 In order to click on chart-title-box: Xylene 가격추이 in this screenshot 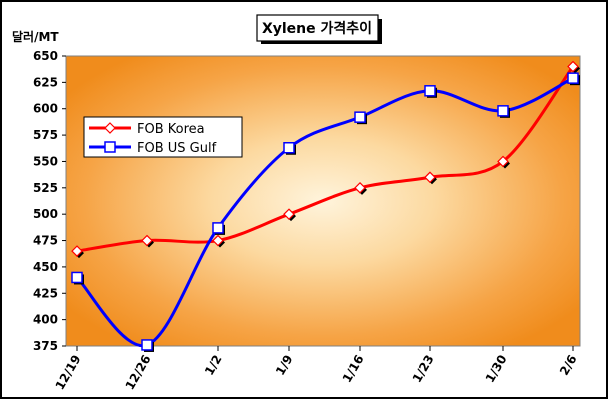, I will do `click(319, 29)`.